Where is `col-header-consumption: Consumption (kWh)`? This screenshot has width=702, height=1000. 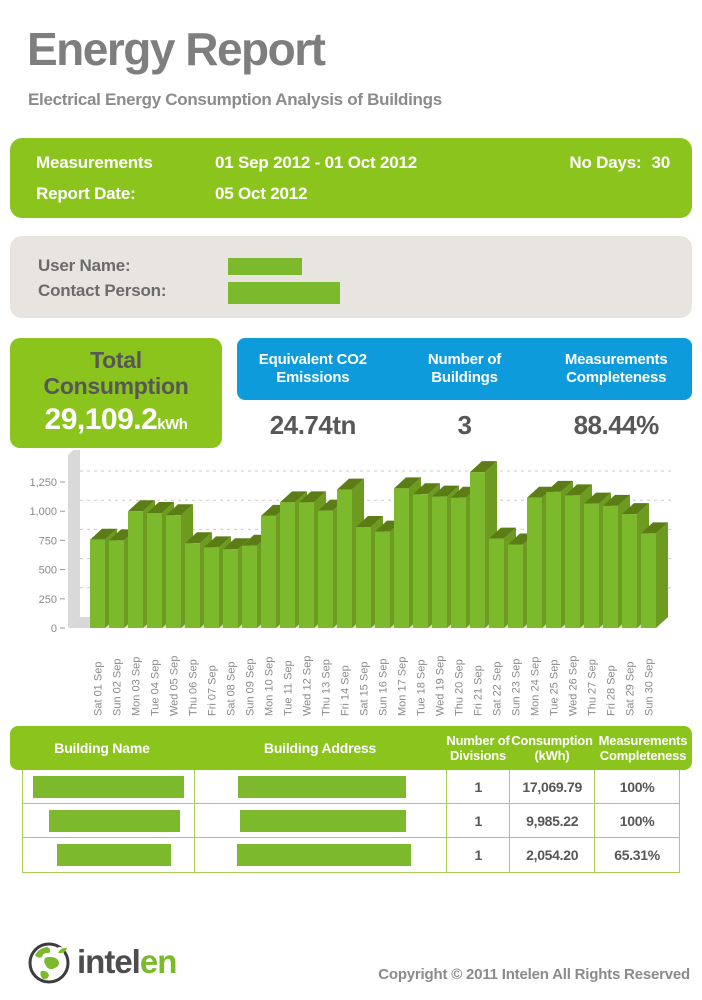
col-header-consumption: Consumption (kWh) is located at coordinates (552, 748).